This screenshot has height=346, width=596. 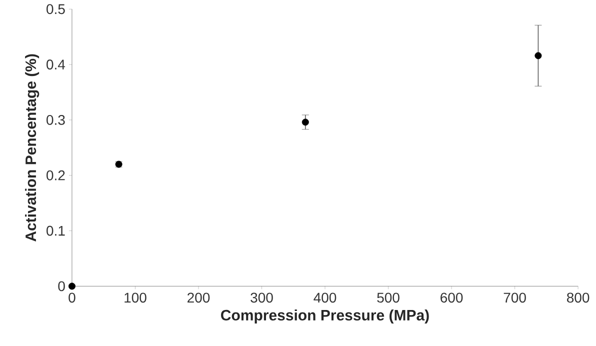 What do you see at coordinates (451, 297) in the screenshot?
I see `x-tick-label: 600` at bounding box center [451, 297].